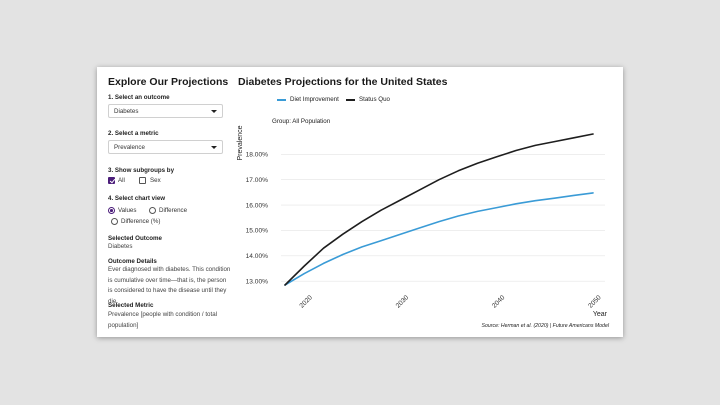 This screenshot has width=720, height=405. I want to click on y-axis-label: Prevalence, so click(240, 142).